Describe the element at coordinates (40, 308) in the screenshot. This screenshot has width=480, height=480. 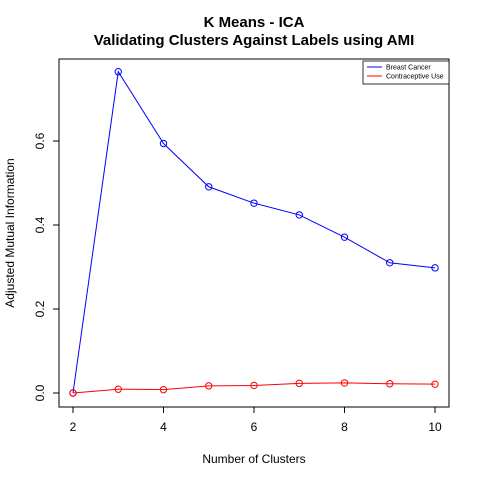
I see `y-tick-label: 0.2` at that location.